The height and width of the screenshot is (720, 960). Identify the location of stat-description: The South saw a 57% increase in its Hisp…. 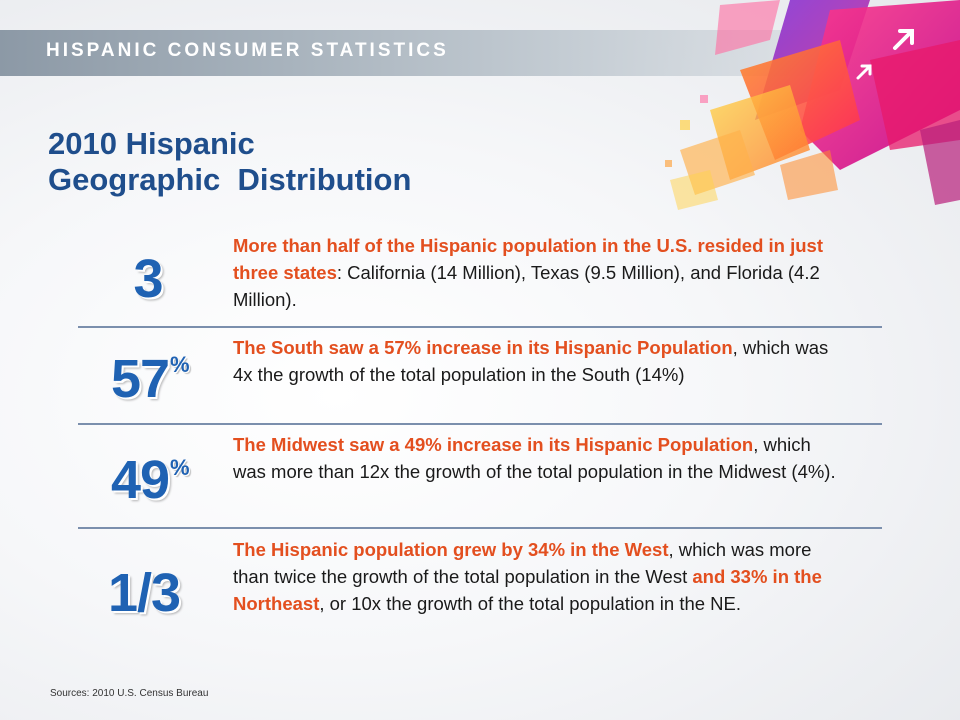
(538, 361).